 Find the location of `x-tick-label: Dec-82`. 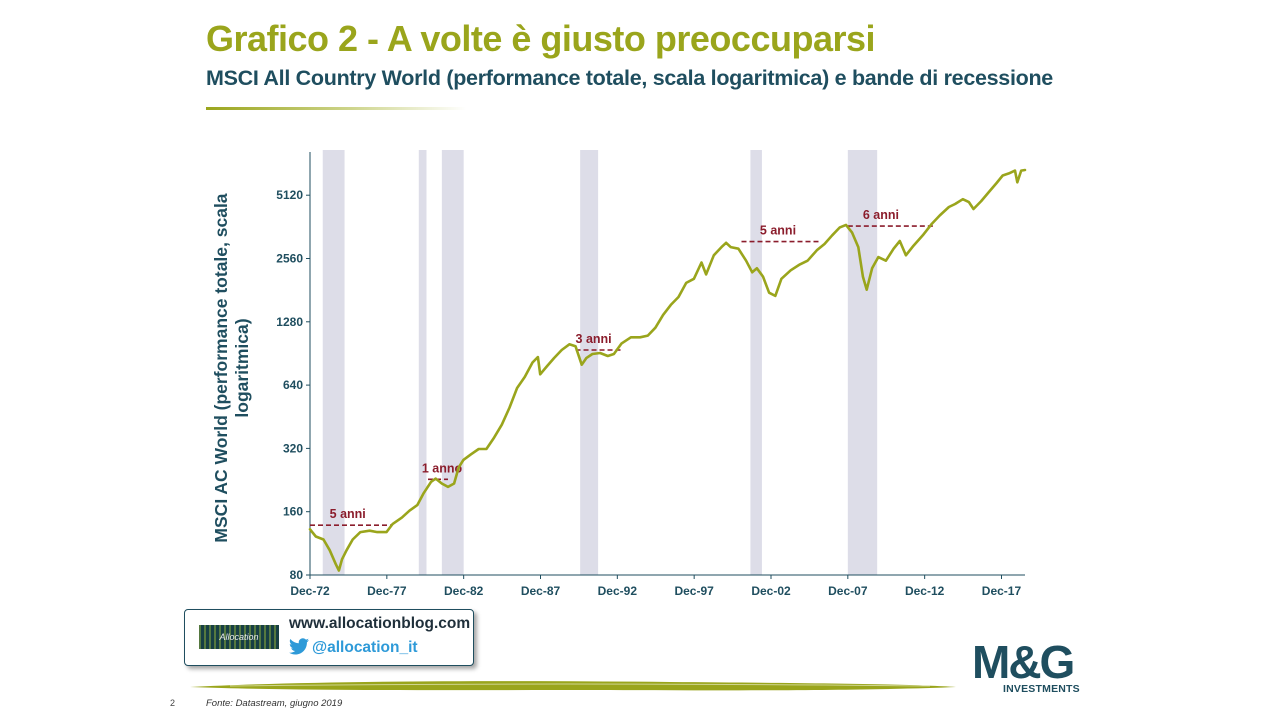

x-tick-label: Dec-82 is located at coordinates (464, 591).